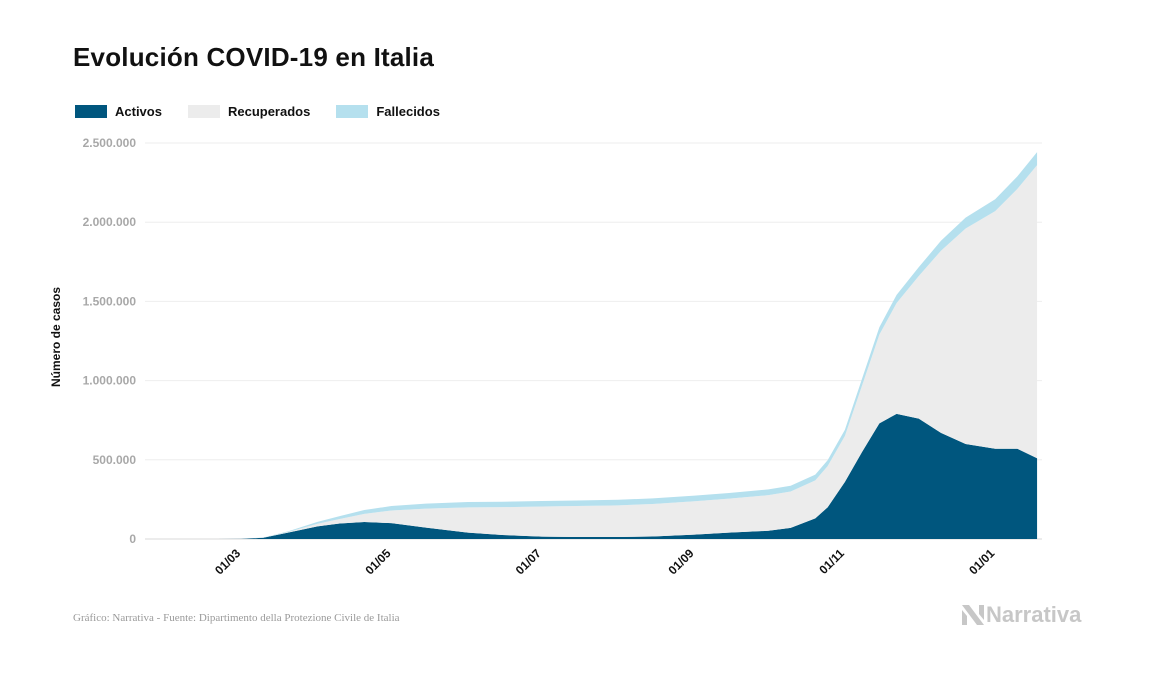 Image resolution: width=1157 pixels, height=674 pixels. What do you see at coordinates (110, 301) in the screenshot?
I see `y-tick-label-3: 1.500.000` at bounding box center [110, 301].